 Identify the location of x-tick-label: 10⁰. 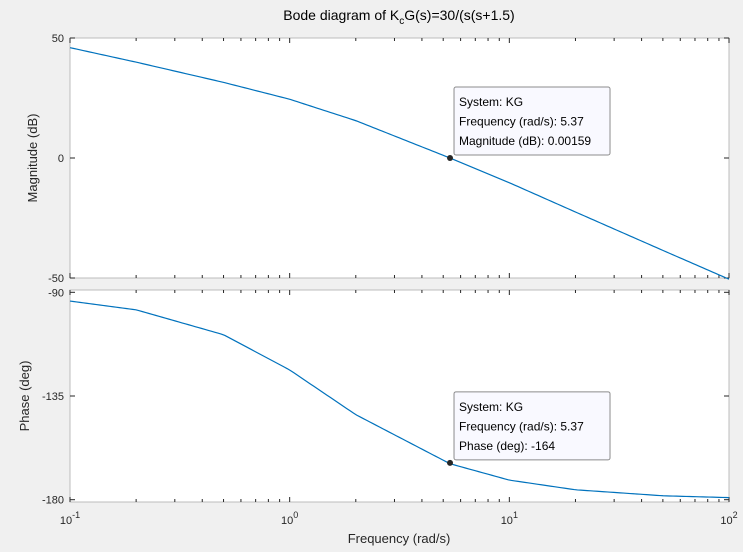
(289, 518).